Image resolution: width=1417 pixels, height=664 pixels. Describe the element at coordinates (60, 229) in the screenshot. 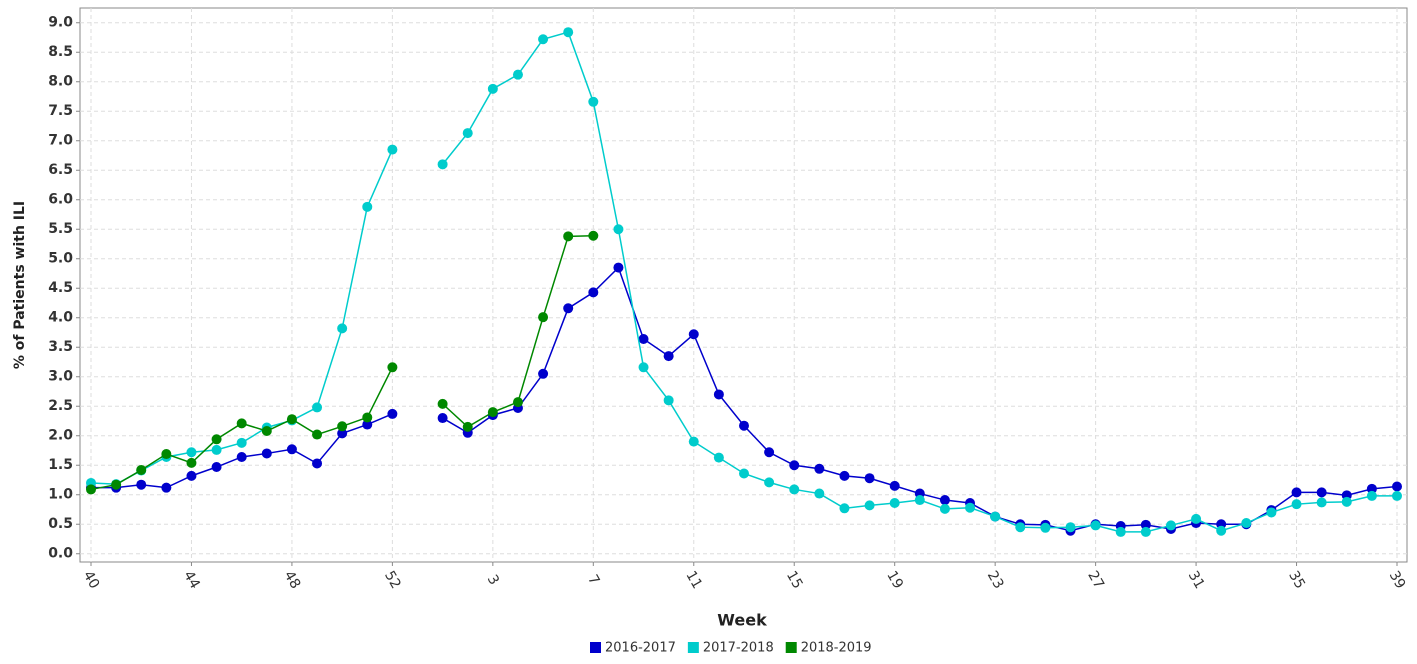

I see `y-tick-label: 5.5` at that location.